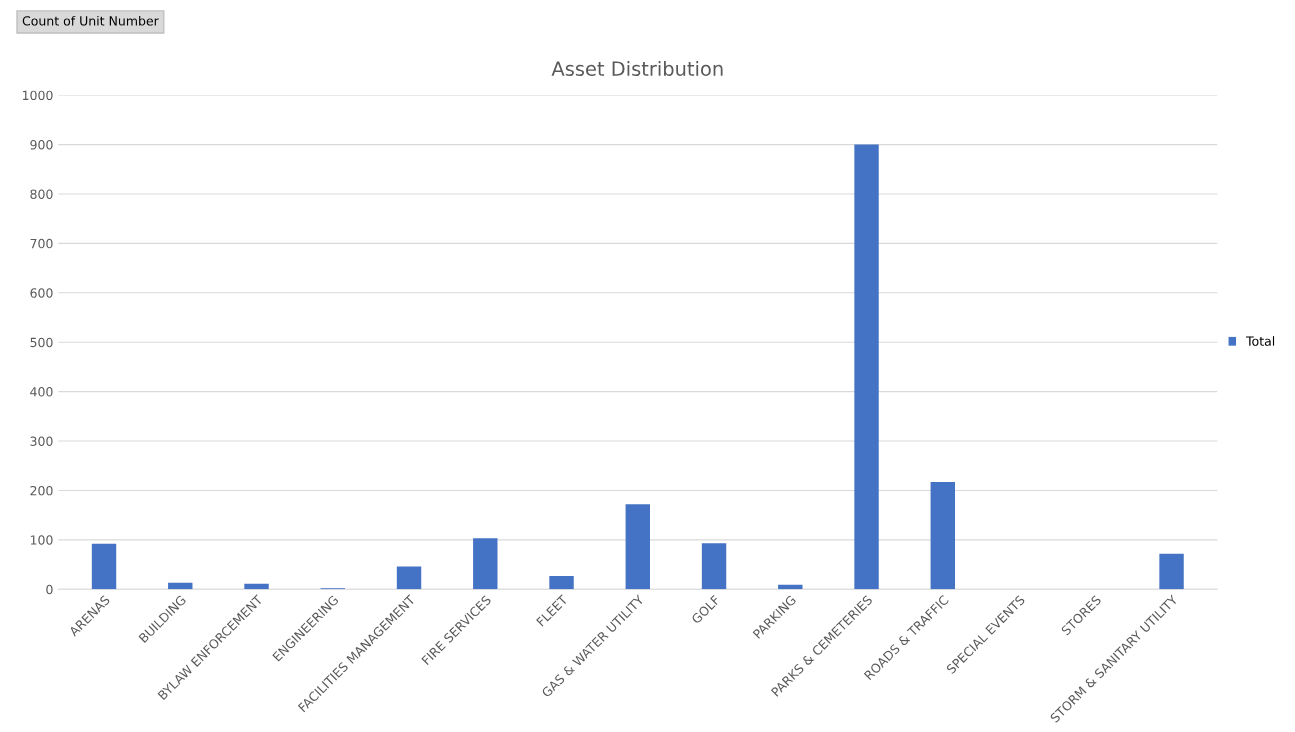 Image resolution: width=1295 pixels, height=732 pixels. I want to click on y-tick-label: 0, so click(49, 589).